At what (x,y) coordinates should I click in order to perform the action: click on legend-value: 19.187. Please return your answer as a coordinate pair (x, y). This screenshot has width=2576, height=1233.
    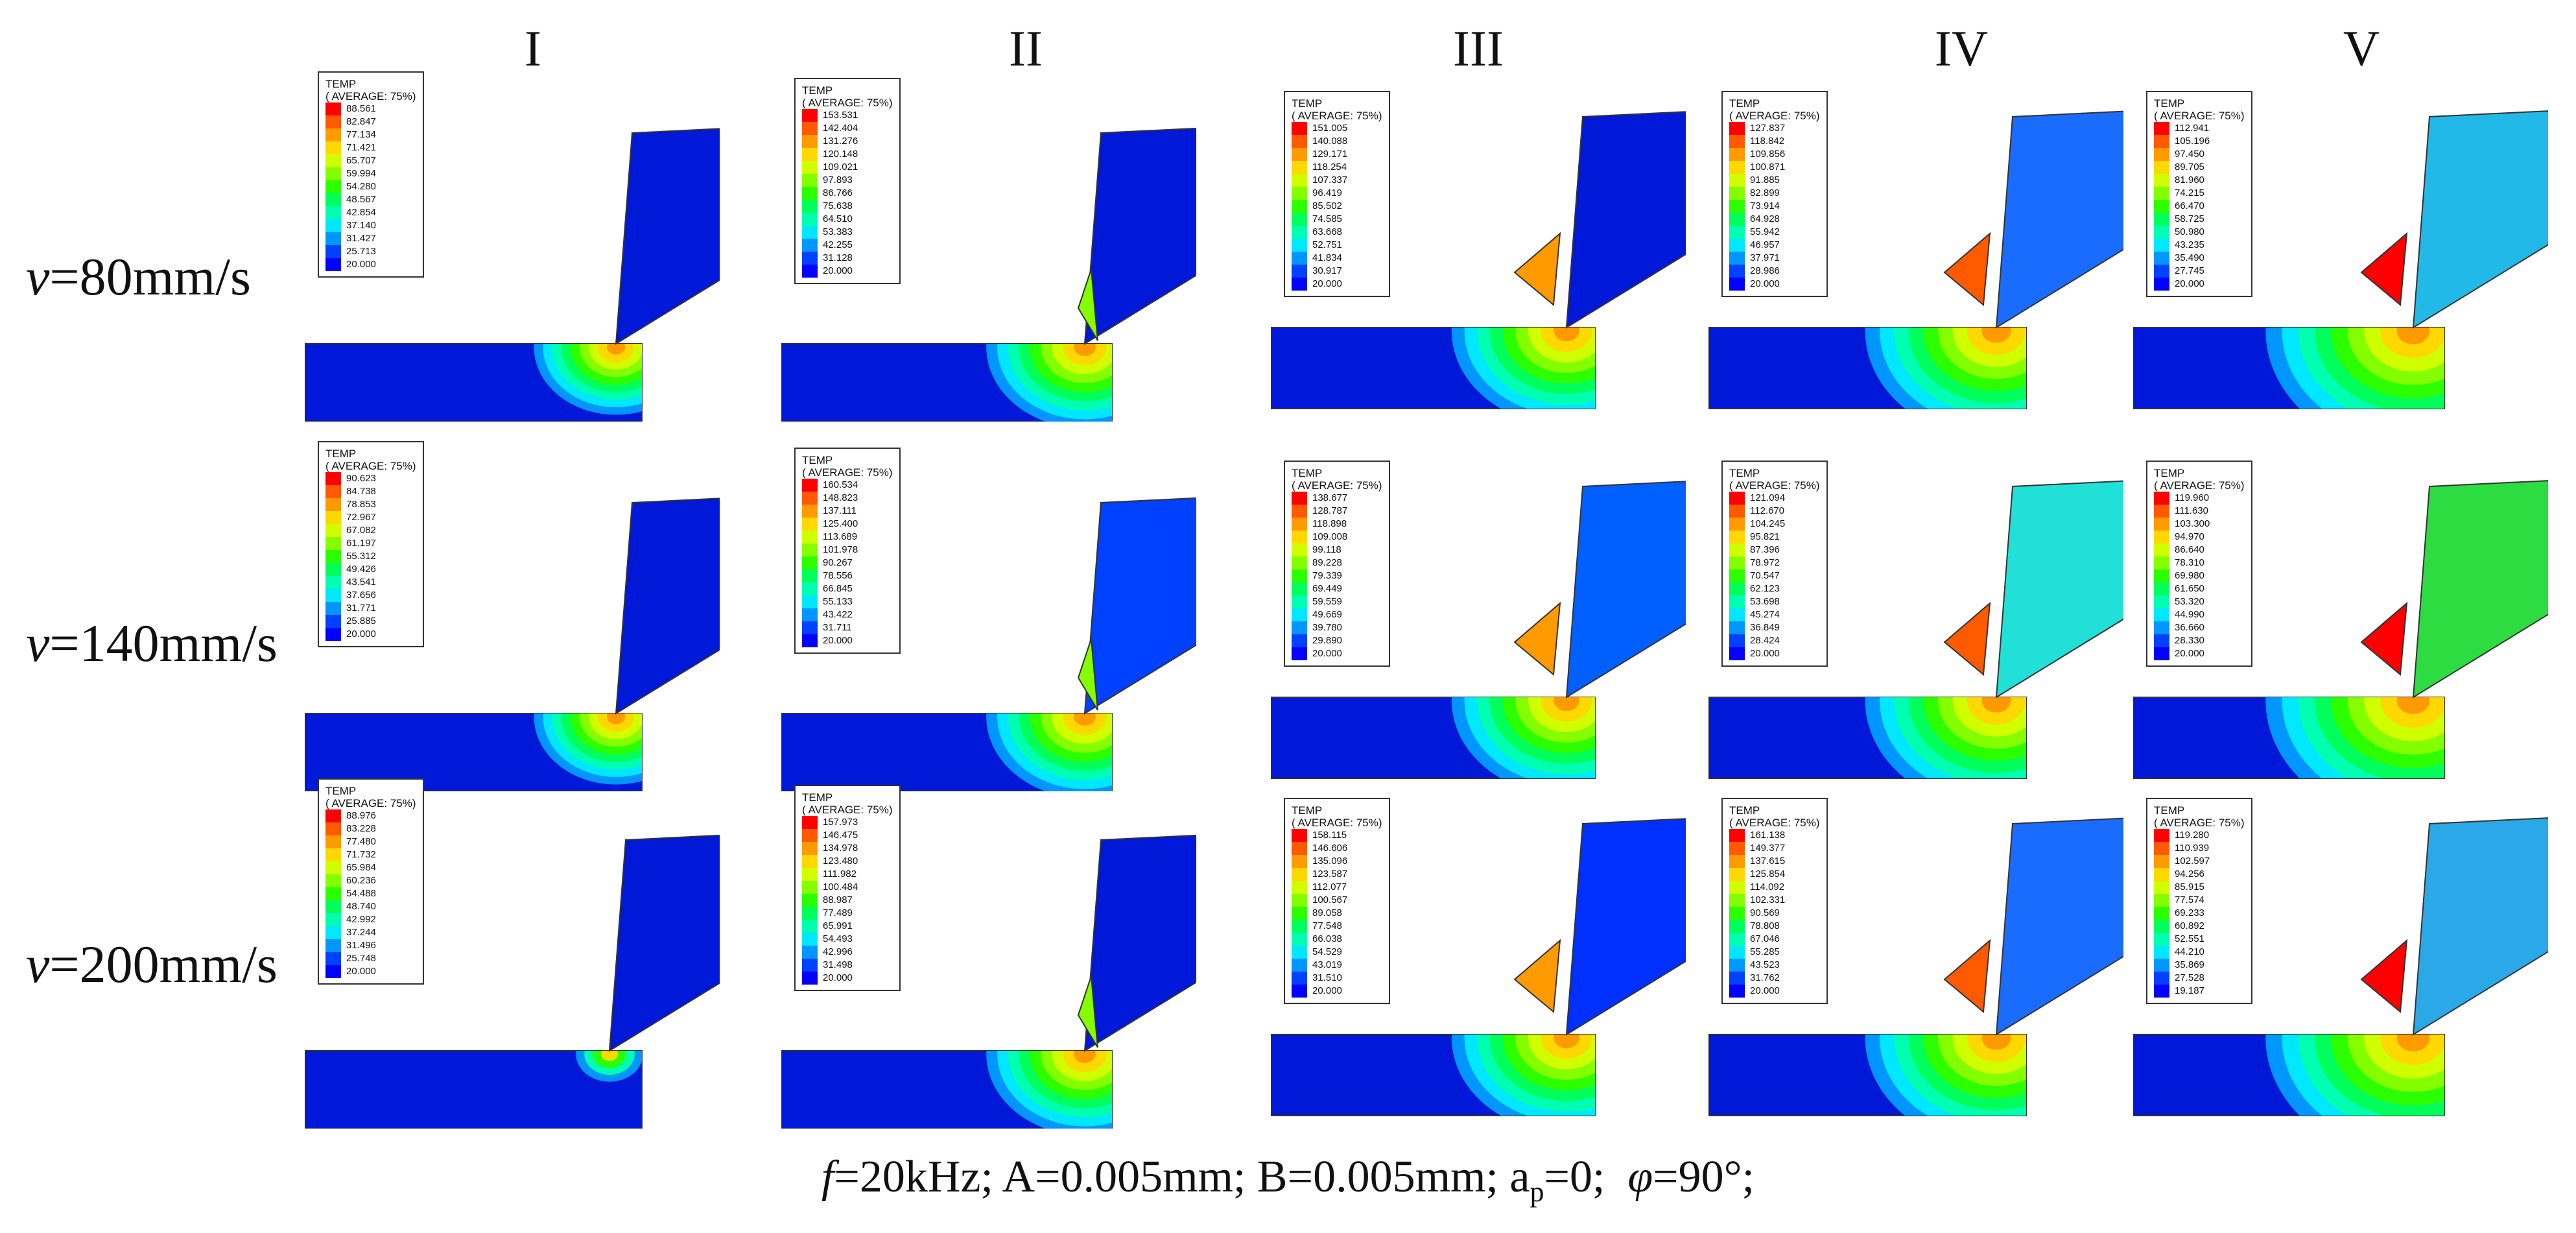
    Looking at the image, I should click on (2189, 990).